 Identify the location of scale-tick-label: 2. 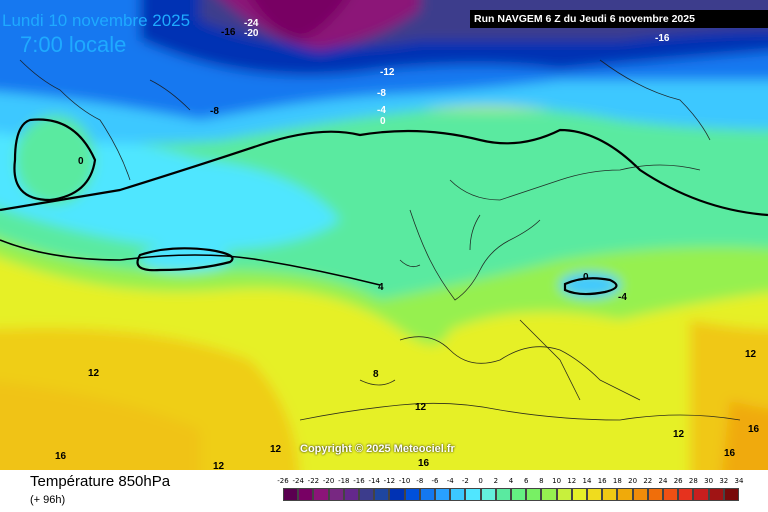
(496, 481).